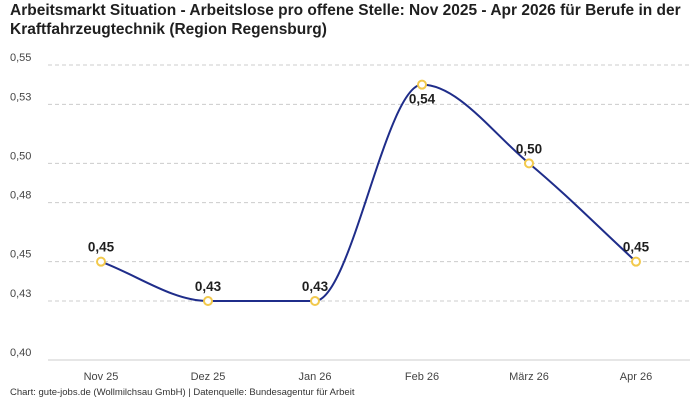 The image size is (700, 400). Describe the element at coordinates (529, 377) in the screenshot. I see `x-tick-label: März 26` at that location.